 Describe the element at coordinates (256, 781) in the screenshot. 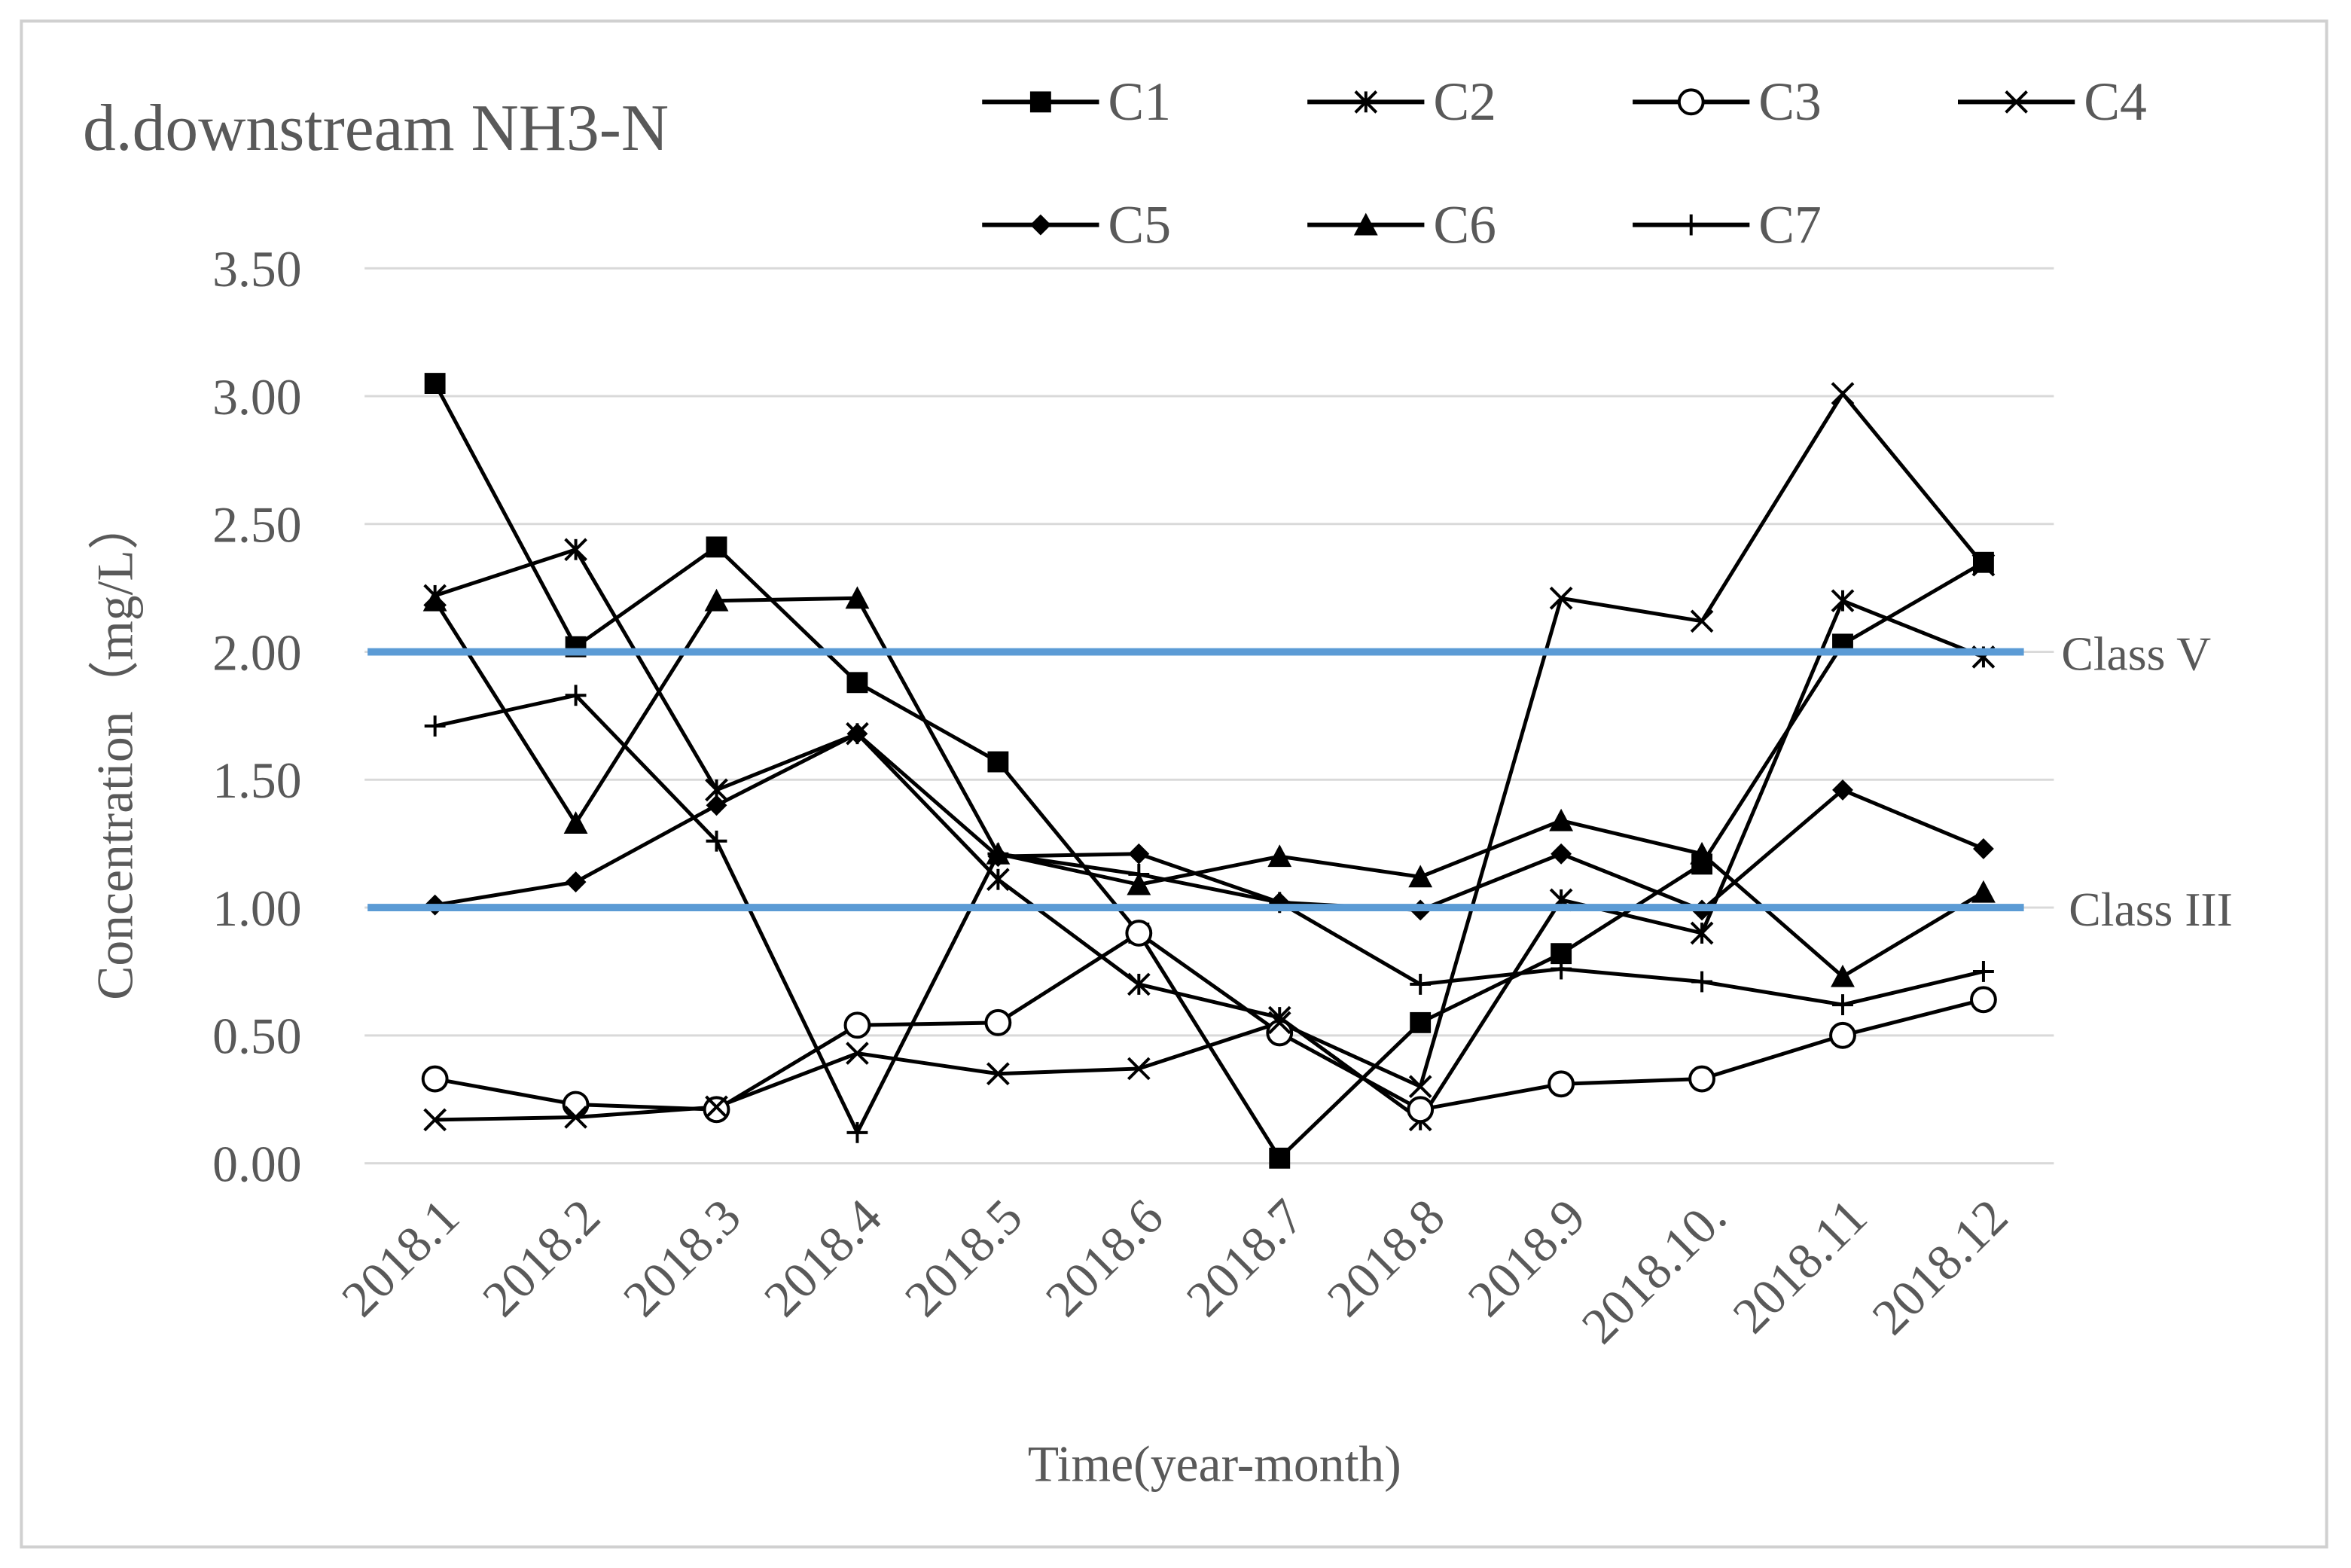

I see `y-tick-label: 1.50` at that location.